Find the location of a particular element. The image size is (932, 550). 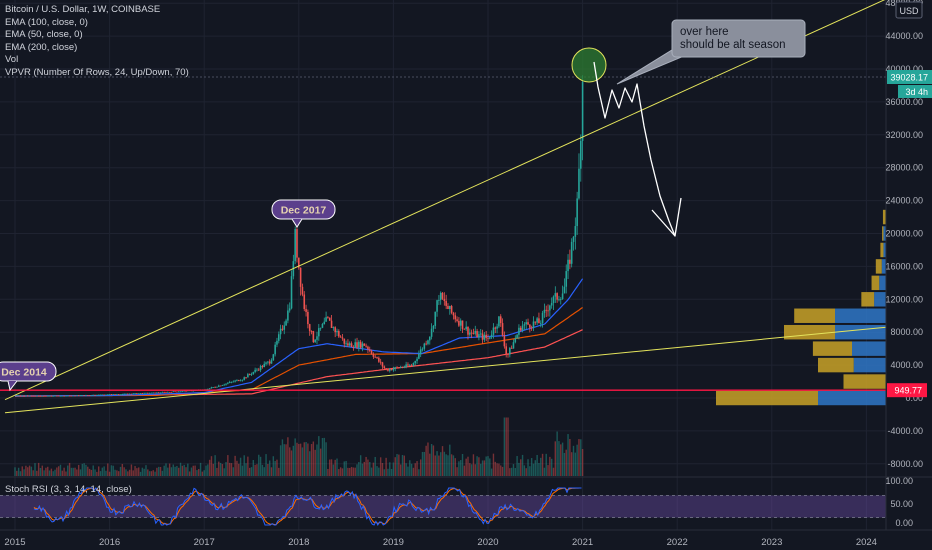

price-tick-label: 20000.00 is located at coordinates (904, 234).